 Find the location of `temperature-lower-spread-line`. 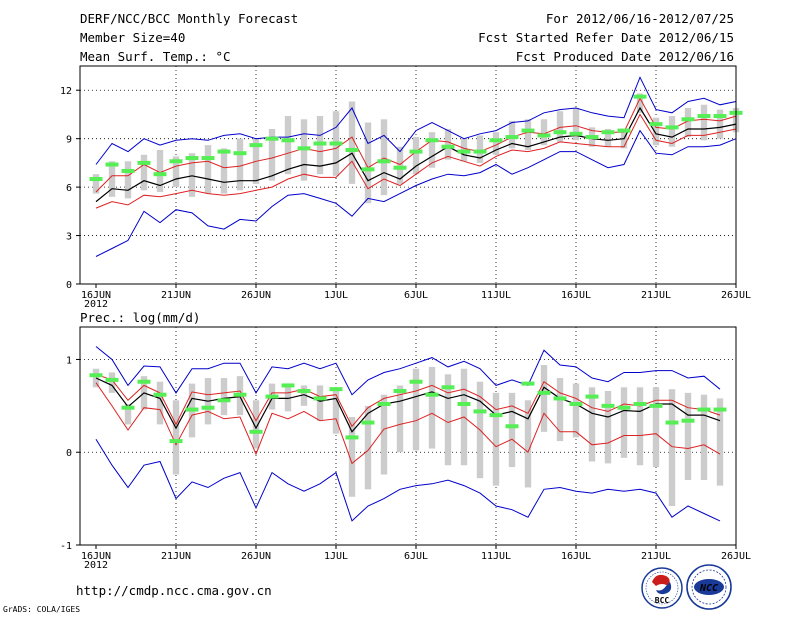

temperature-lower-spread-line is located at coordinates (416, 161).